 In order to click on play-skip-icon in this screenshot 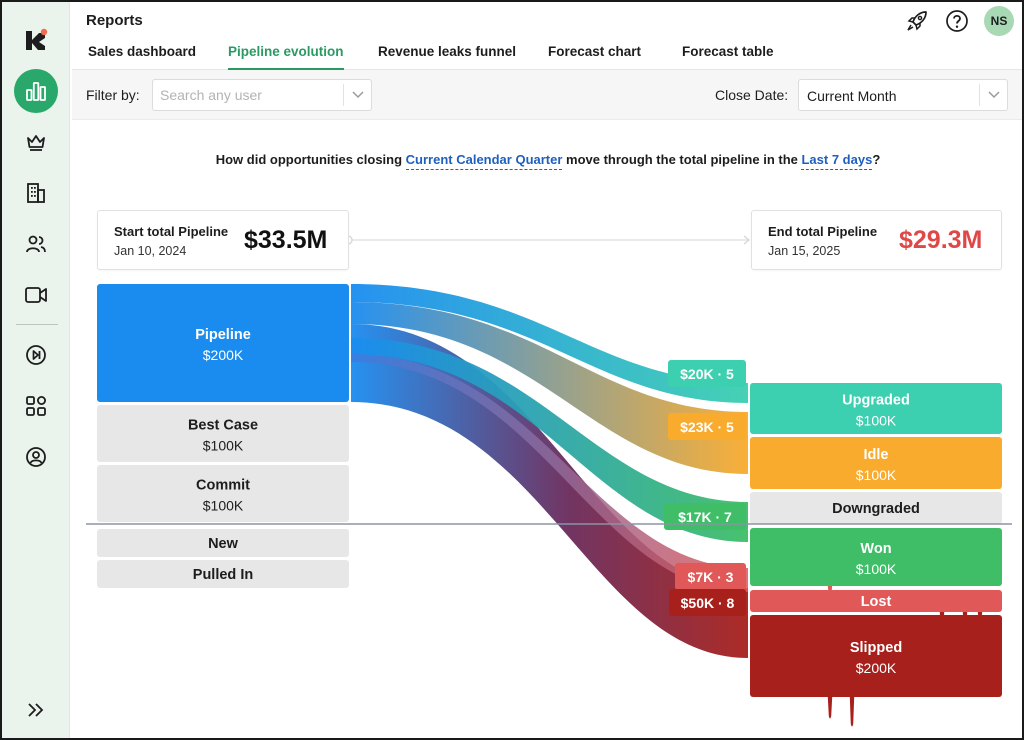, I will do `click(36, 355)`.